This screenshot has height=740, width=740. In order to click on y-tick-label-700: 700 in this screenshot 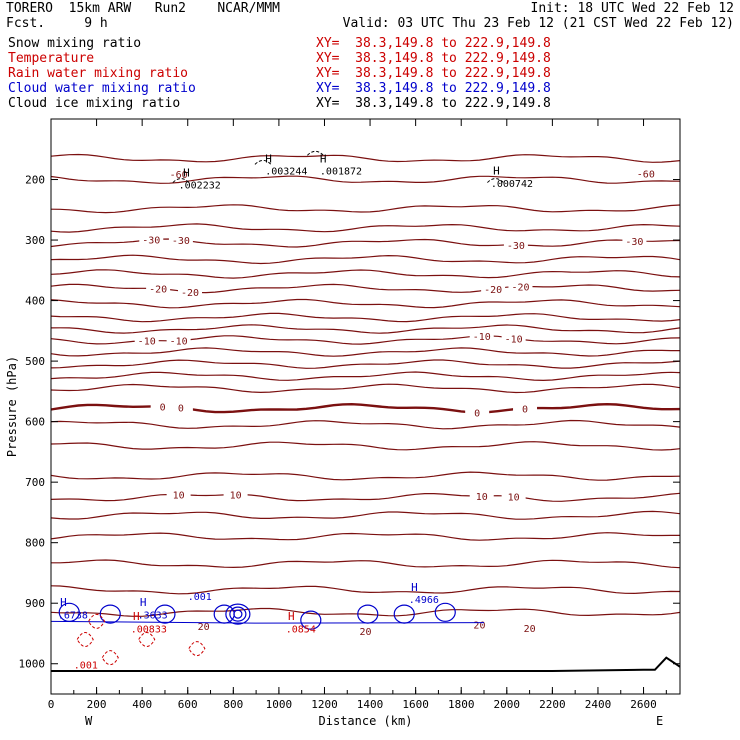, I will do `click(35, 482)`.